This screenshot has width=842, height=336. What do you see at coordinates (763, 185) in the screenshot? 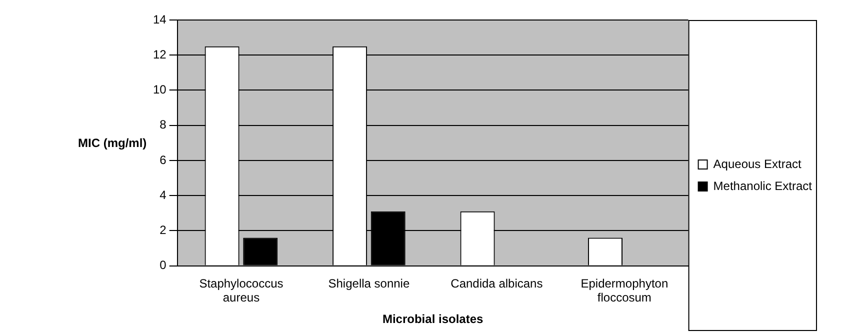
I see `legend-label: Methanolic Extract` at bounding box center [763, 185].